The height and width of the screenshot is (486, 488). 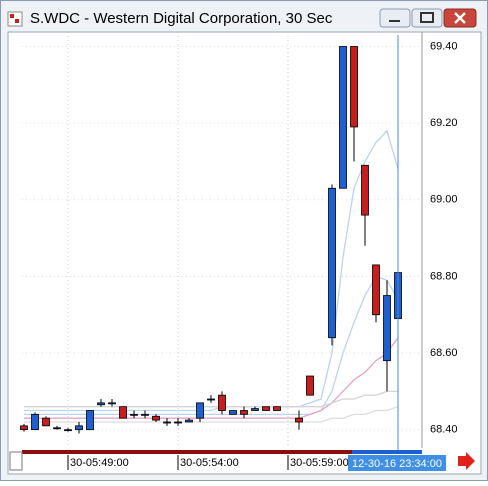 What do you see at coordinates (444, 200) in the screenshot?
I see `y-tick-label: 69.00` at bounding box center [444, 200].